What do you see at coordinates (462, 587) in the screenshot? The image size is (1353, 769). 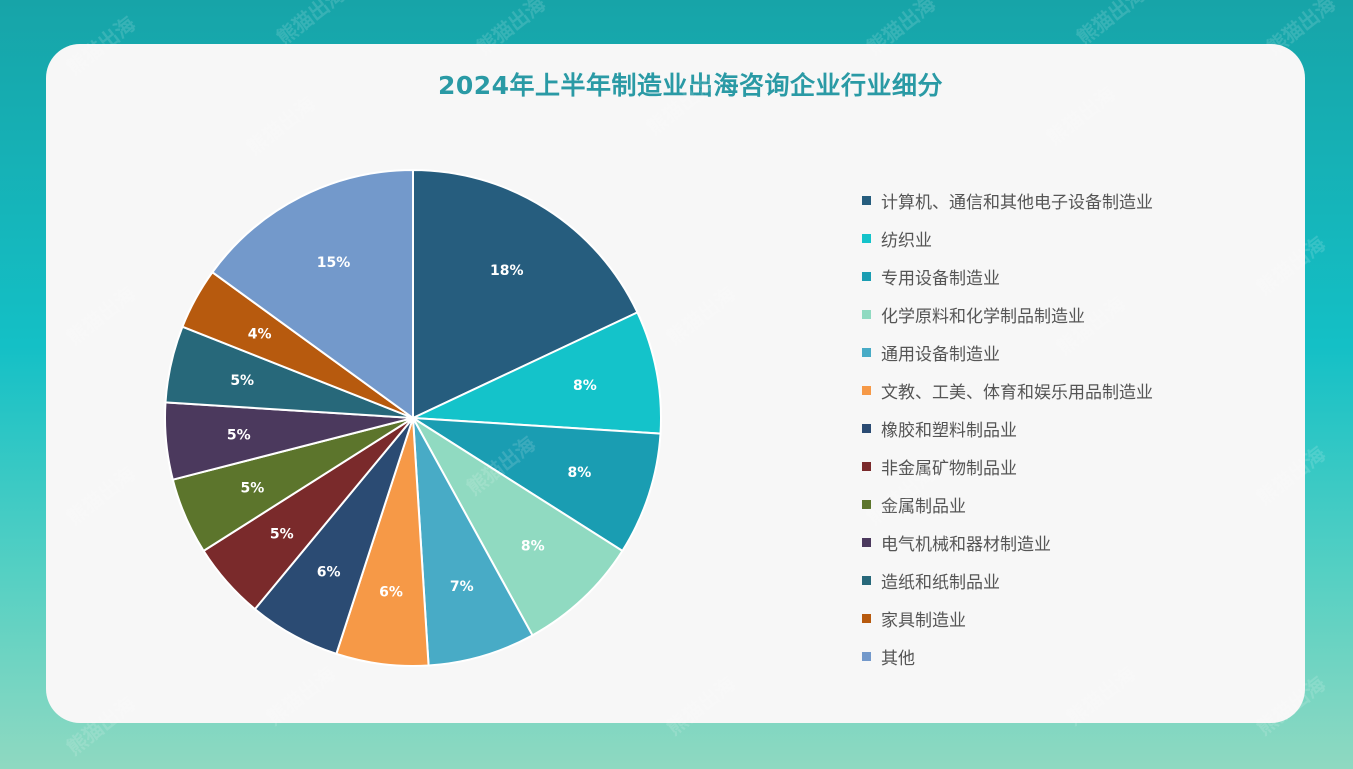 I see `slice-label-4: 7%` at bounding box center [462, 587].